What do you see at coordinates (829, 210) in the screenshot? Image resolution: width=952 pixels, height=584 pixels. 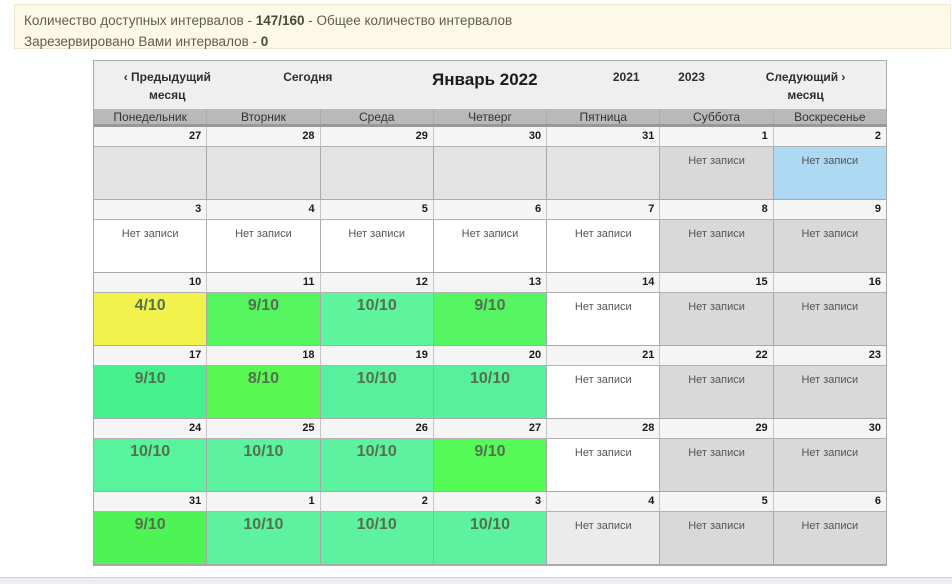 I see `date-number: 9` at bounding box center [829, 210].